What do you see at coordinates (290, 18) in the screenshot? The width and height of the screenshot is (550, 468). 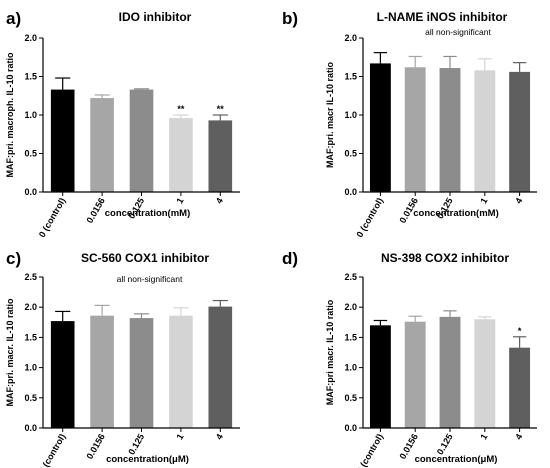 I see `panel-label: b)` at bounding box center [290, 18].